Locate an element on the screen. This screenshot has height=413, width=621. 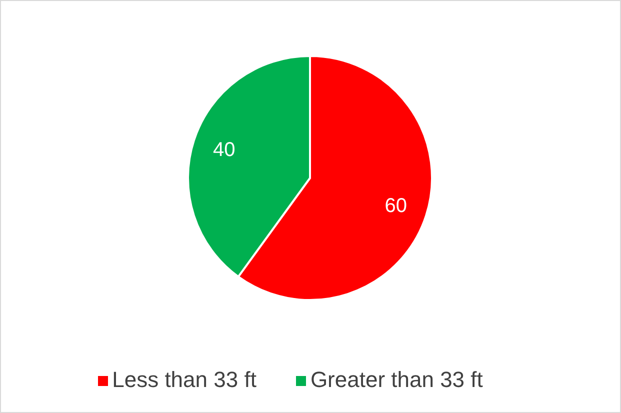
data-label: 40 is located at coordinates (224, 150).